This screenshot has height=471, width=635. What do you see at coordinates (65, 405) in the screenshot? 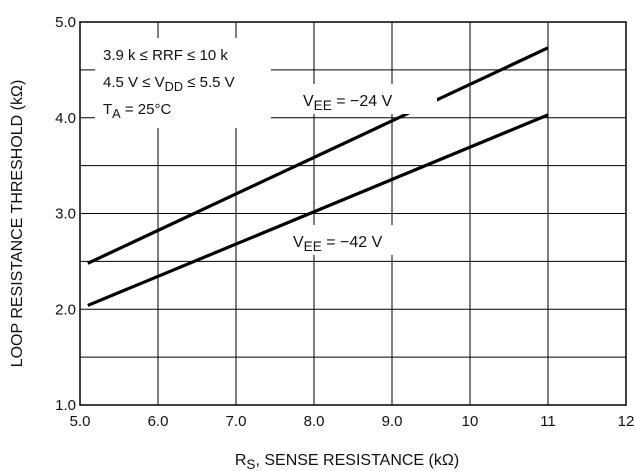
I see `y-tick-label: 1.0` at bounding box center [65, 405].